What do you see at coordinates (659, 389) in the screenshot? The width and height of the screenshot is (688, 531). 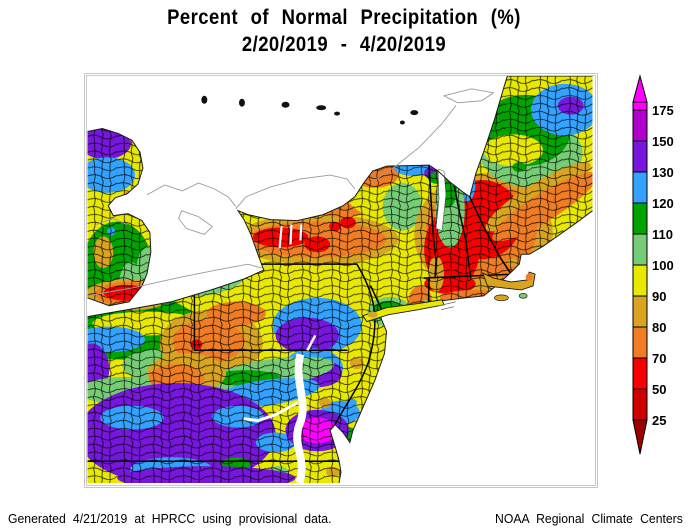 I see `colorbar-tick-label: 50` at bounding box center [659, 389].